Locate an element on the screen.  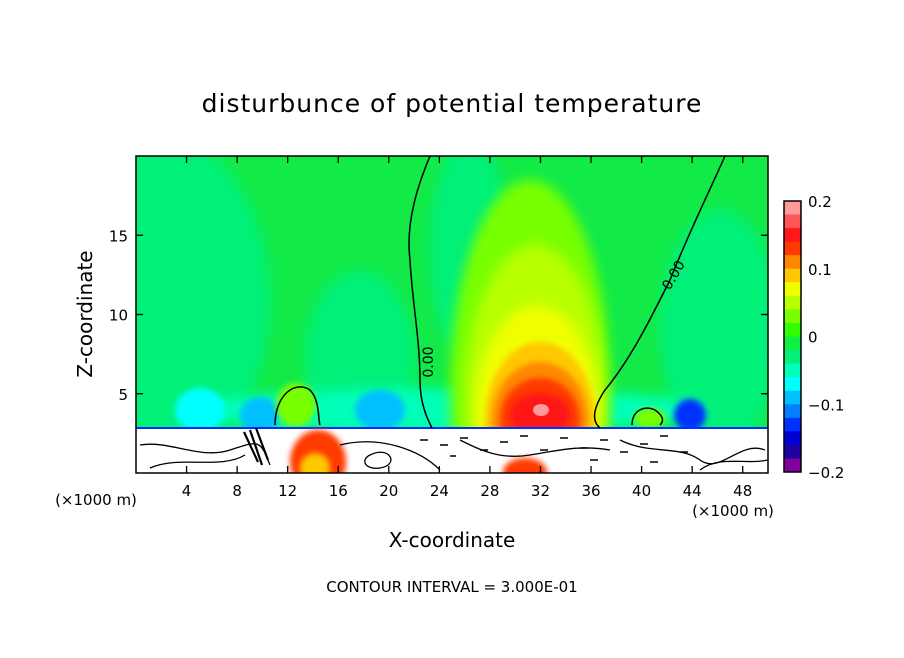
colorbar-tick-label: −0.2 is located at coordinates (826, 473).